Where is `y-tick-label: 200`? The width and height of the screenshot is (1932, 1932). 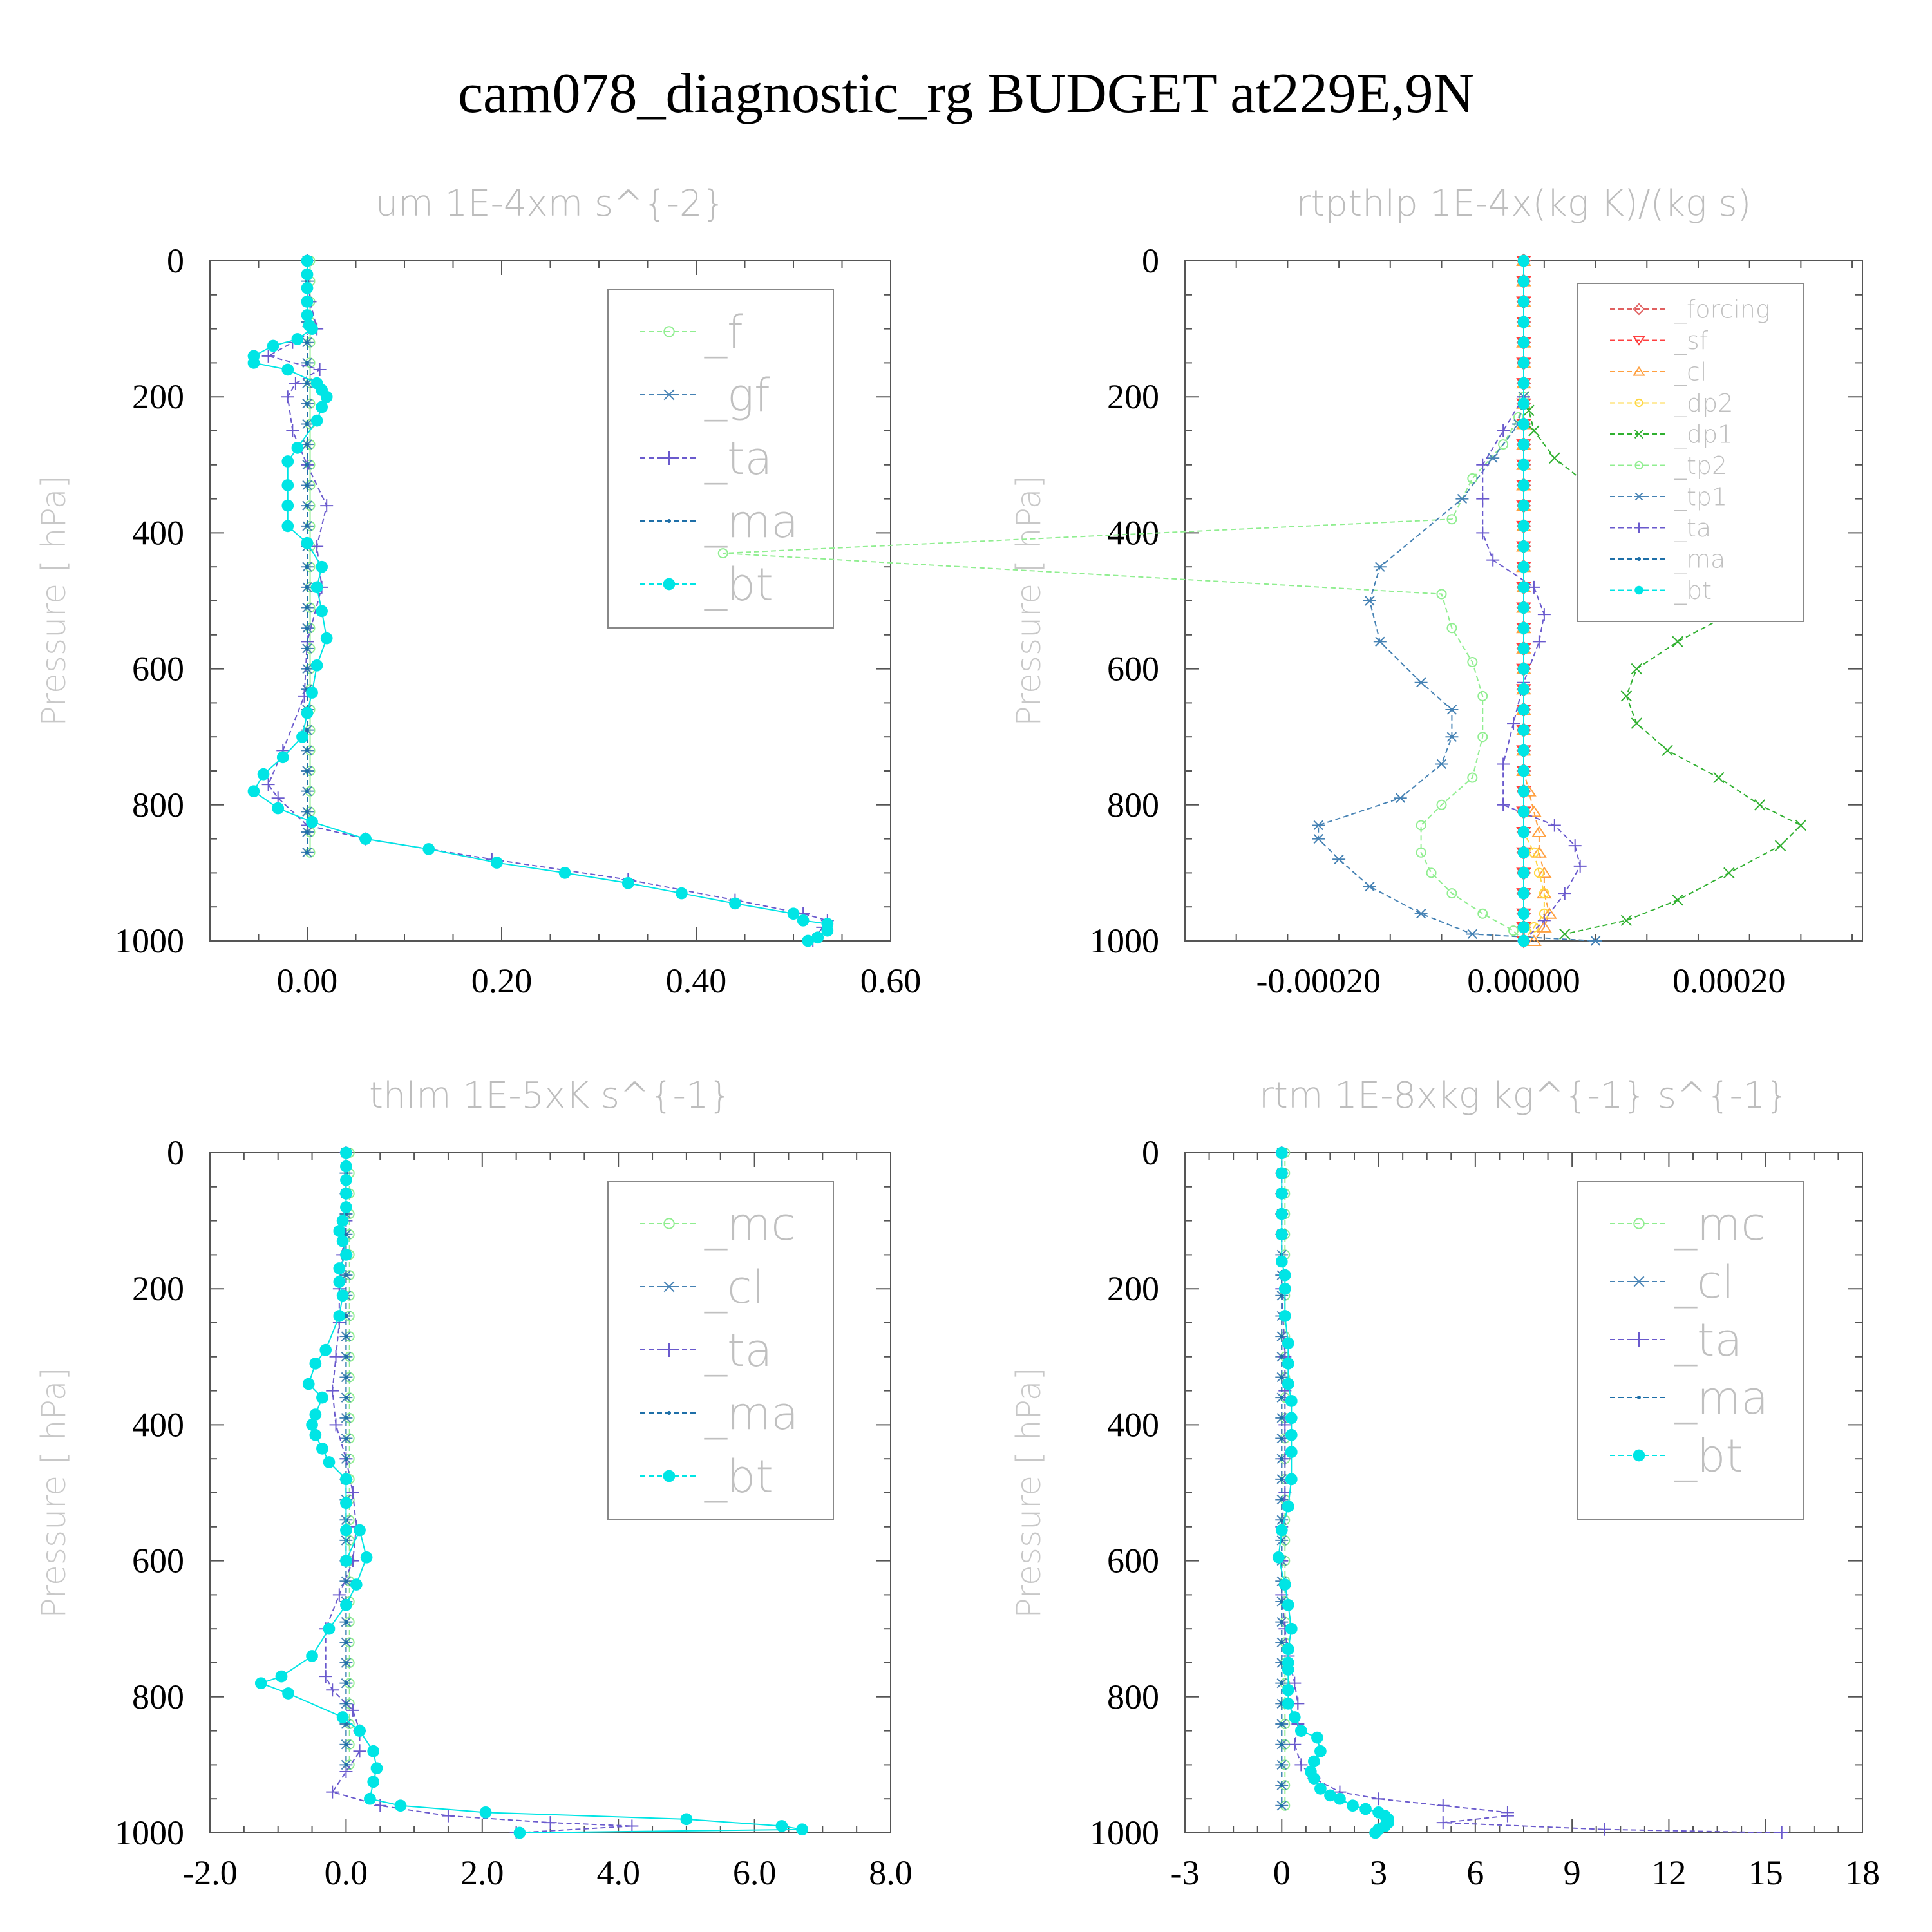
y-tick-label: 200 is located at coordinates (158, 397).